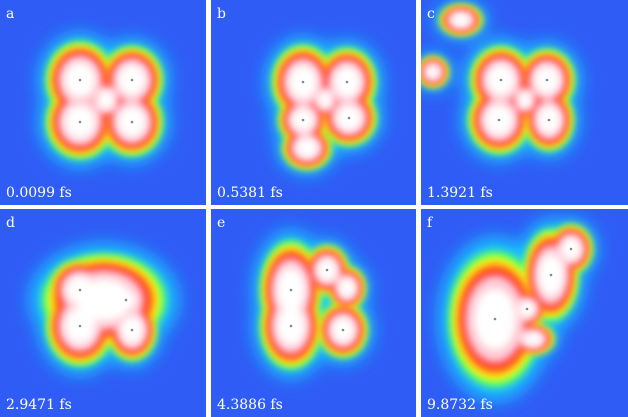 This screenshot has width=628, height=417. What do you see at coordinates (10, 14) in the screenshot?
I see `panel-label: a` at bounding box center [10, 14].